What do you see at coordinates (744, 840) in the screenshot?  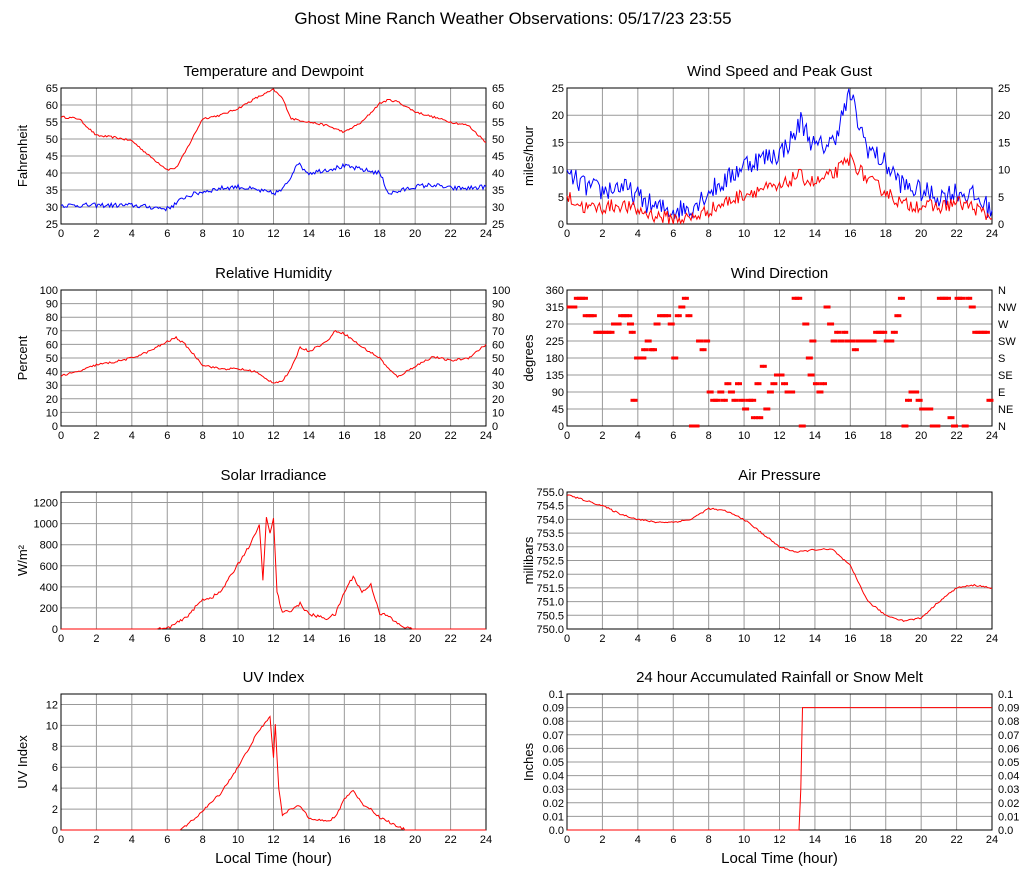 I see `x-tick-label: 10` at bounding box center [744, 840].